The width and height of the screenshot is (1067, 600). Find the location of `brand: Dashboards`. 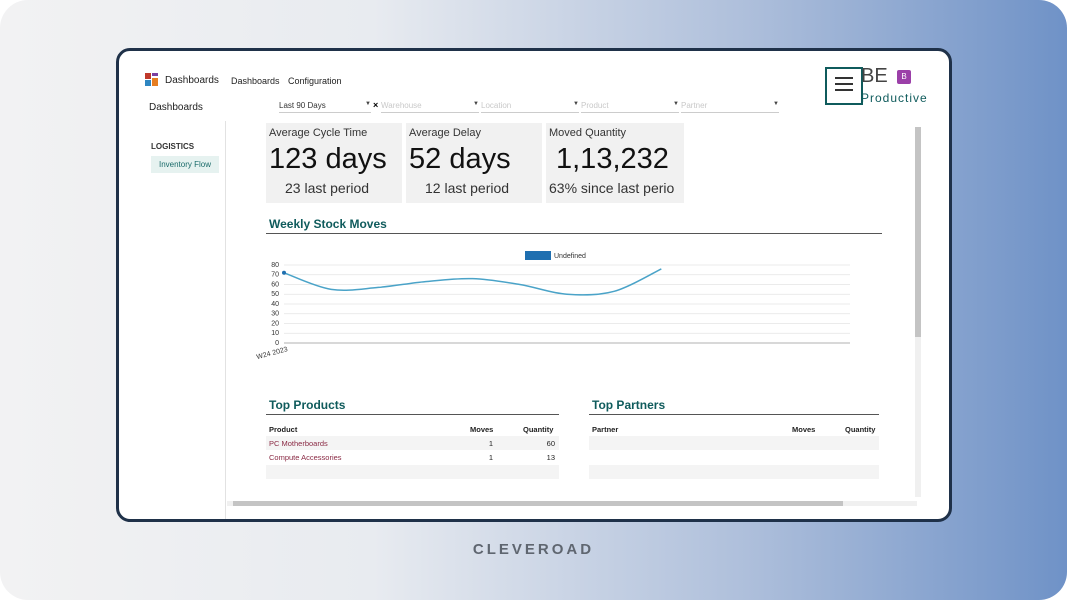

brand: Dashboards is located at coordinates (192, 80).